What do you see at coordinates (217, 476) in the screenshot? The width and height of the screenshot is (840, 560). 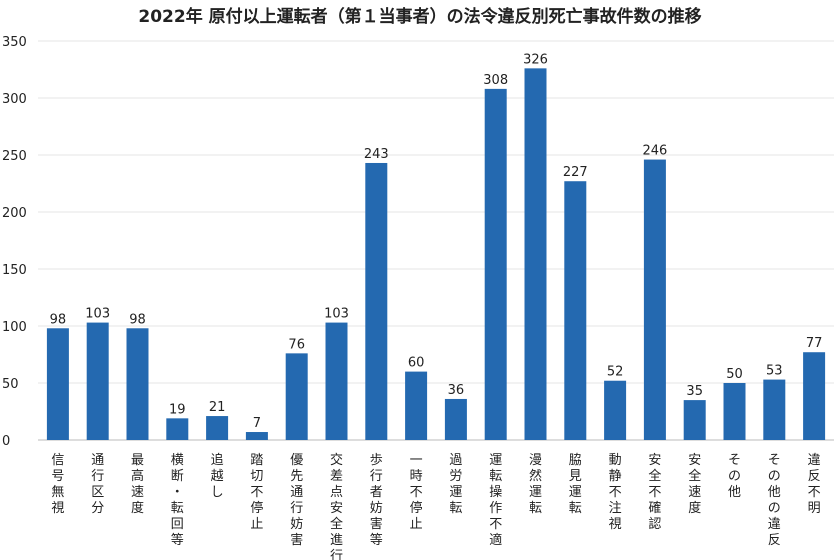 I see `x-tick-label: 追越し` at bounding box center [217, 476].